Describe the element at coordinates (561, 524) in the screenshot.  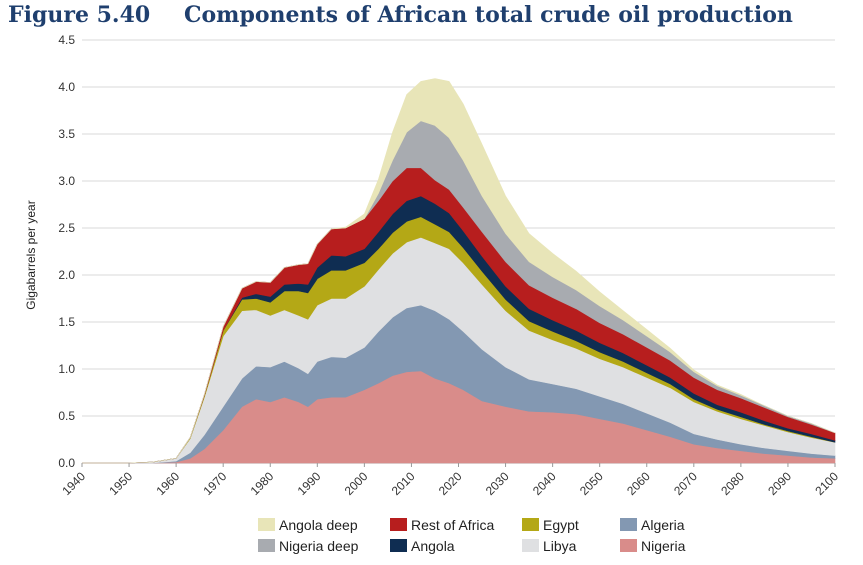
I see `legend-label: Egypt` at that location.